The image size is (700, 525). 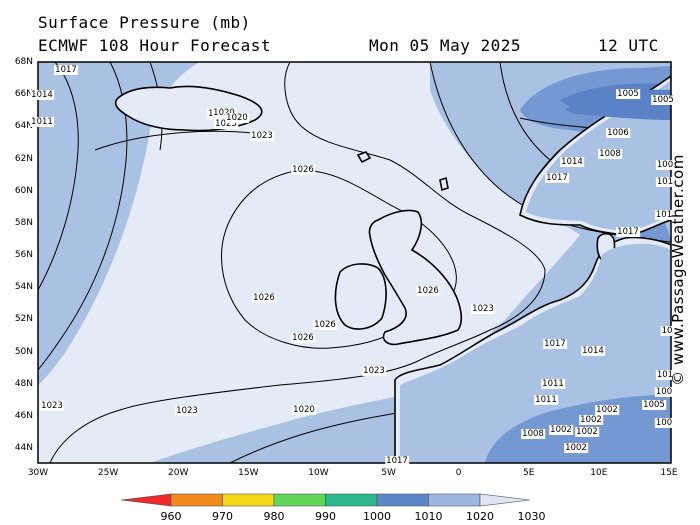 What do you see at coordinates (248, 473) in the screenshot?
I see `lon-label: 15W` at bounding box center [248, 473].